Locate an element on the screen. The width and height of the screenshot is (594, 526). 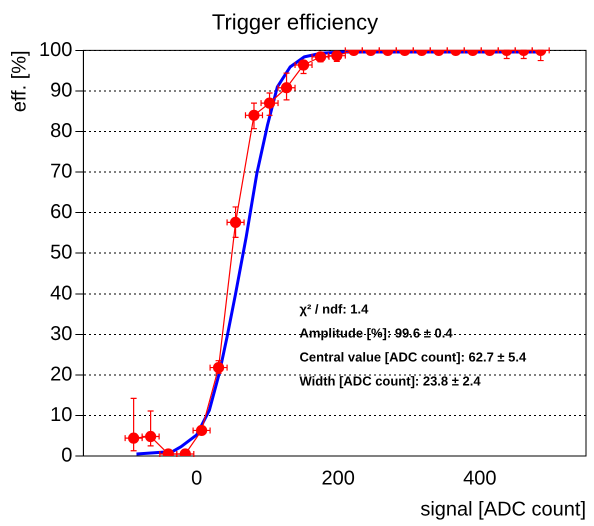
y-tick-label: 10 is located at coordinates (61, 415).